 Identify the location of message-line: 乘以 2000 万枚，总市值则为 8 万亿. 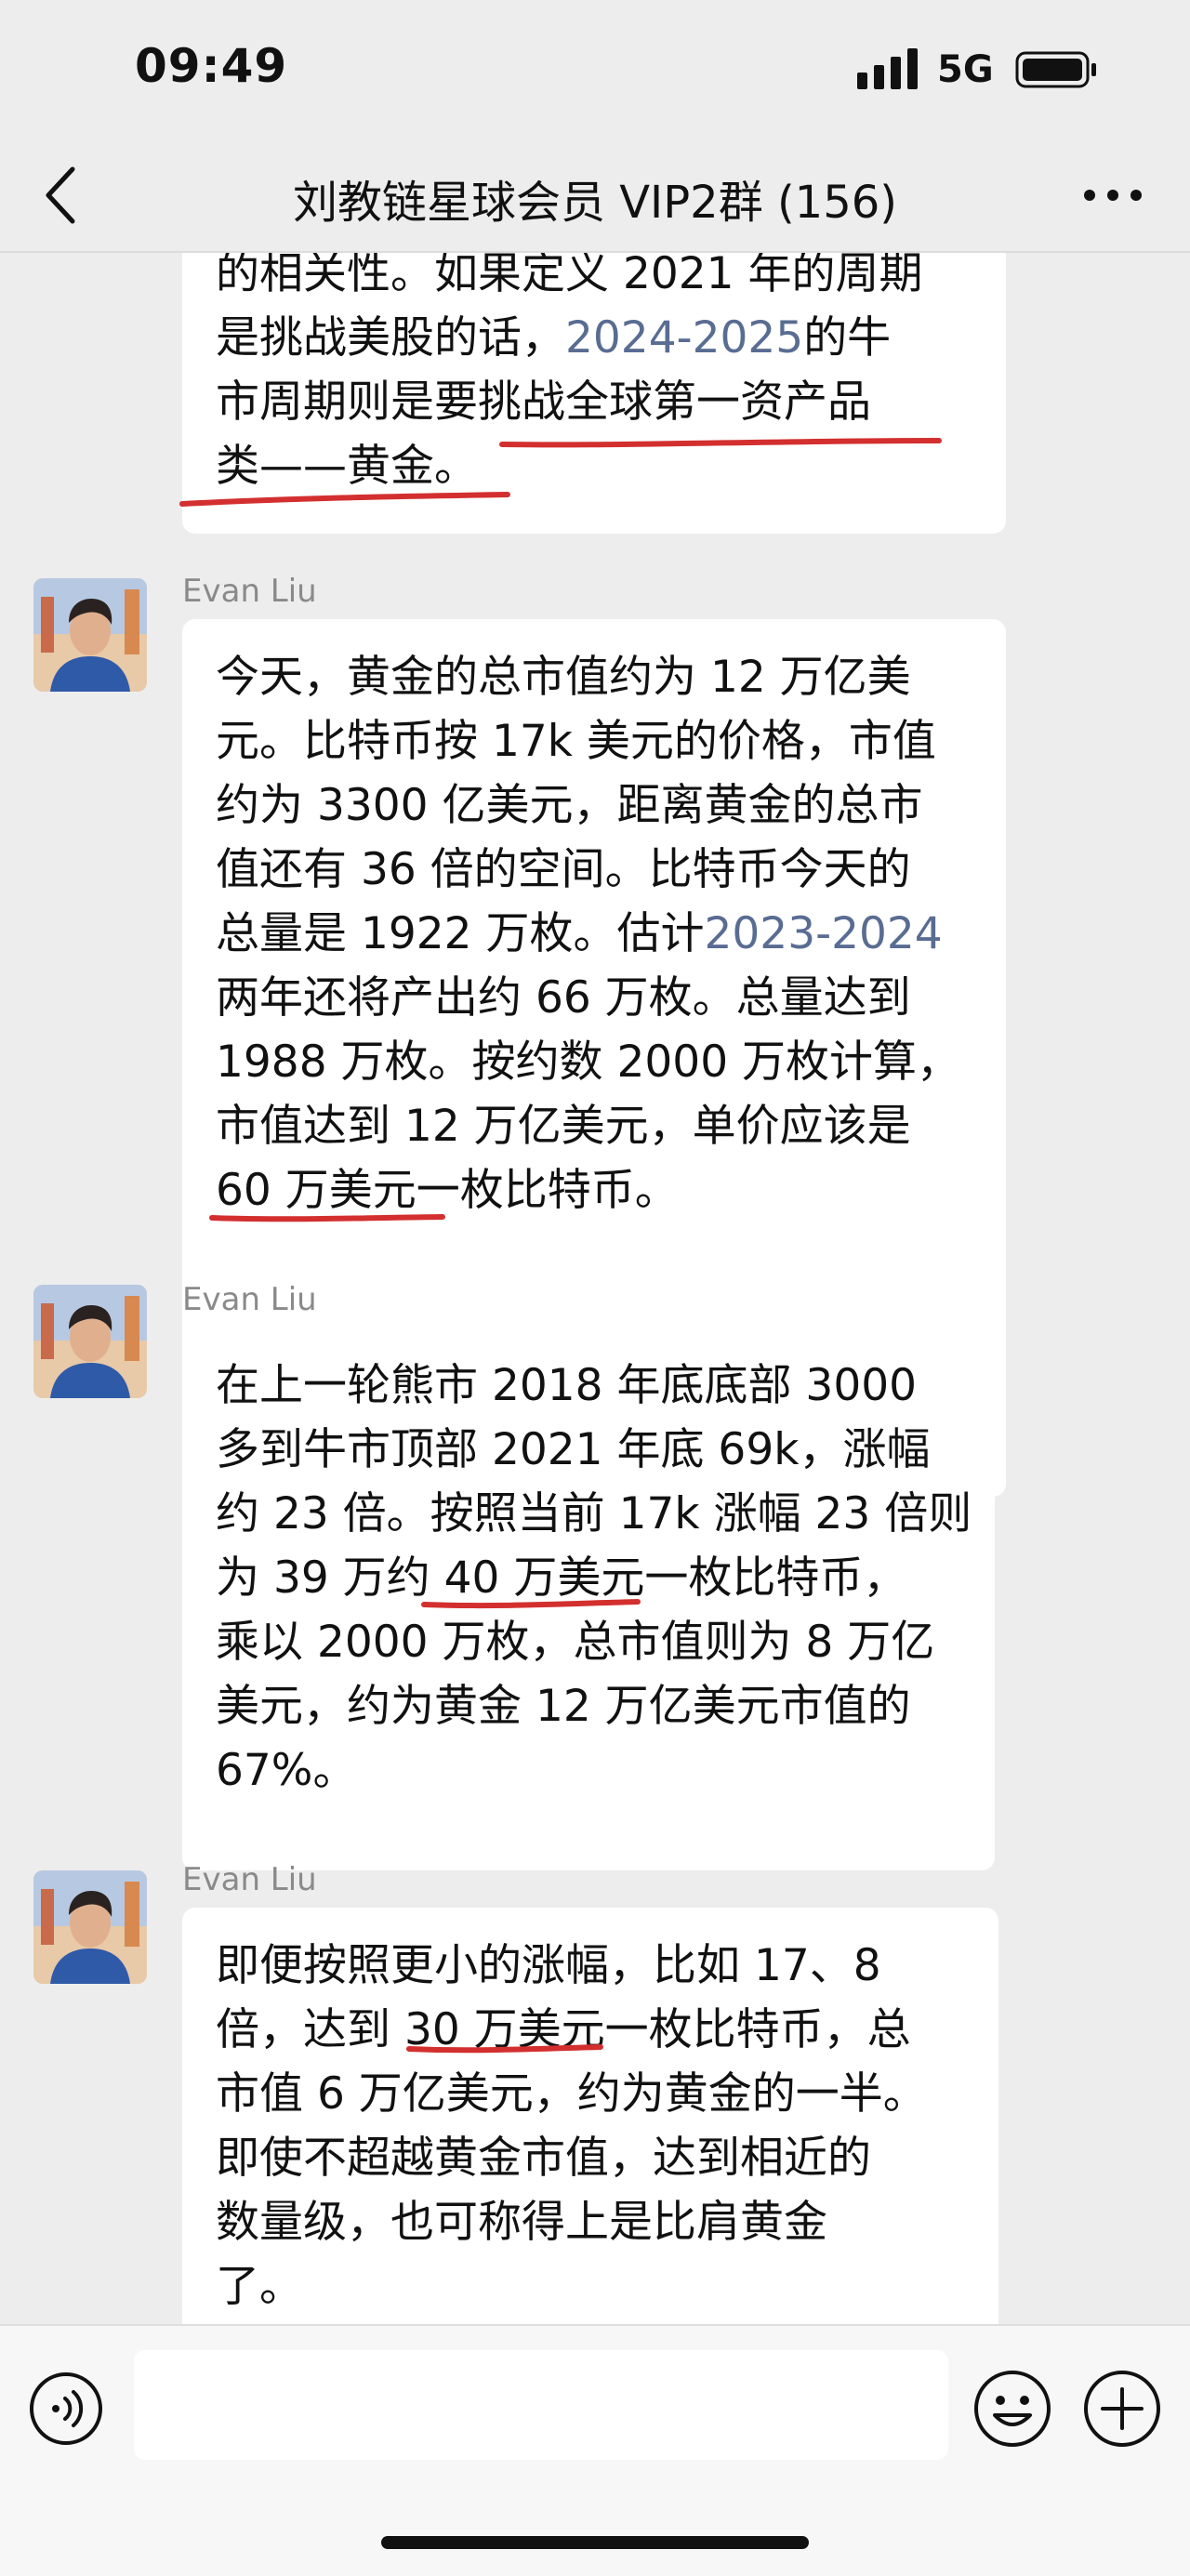
(594, 1642).